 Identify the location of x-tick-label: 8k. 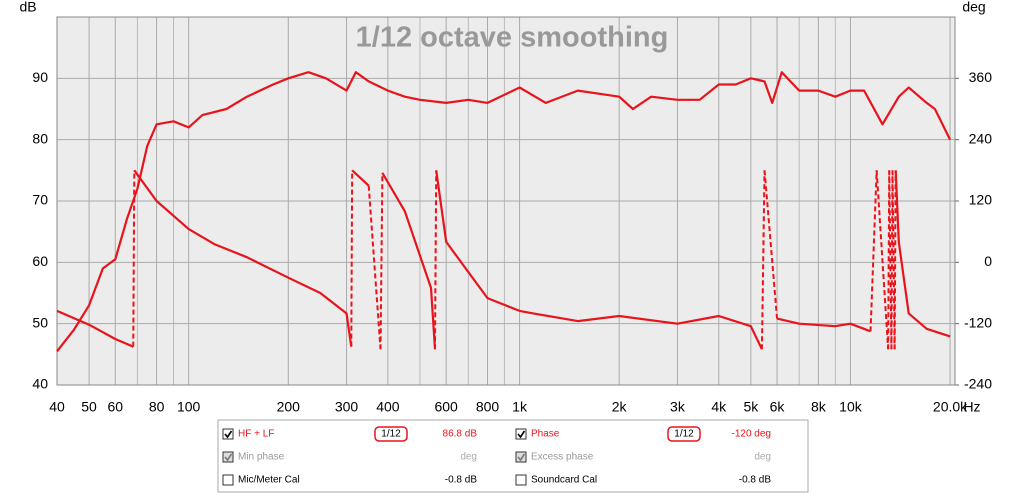
(819, 407).